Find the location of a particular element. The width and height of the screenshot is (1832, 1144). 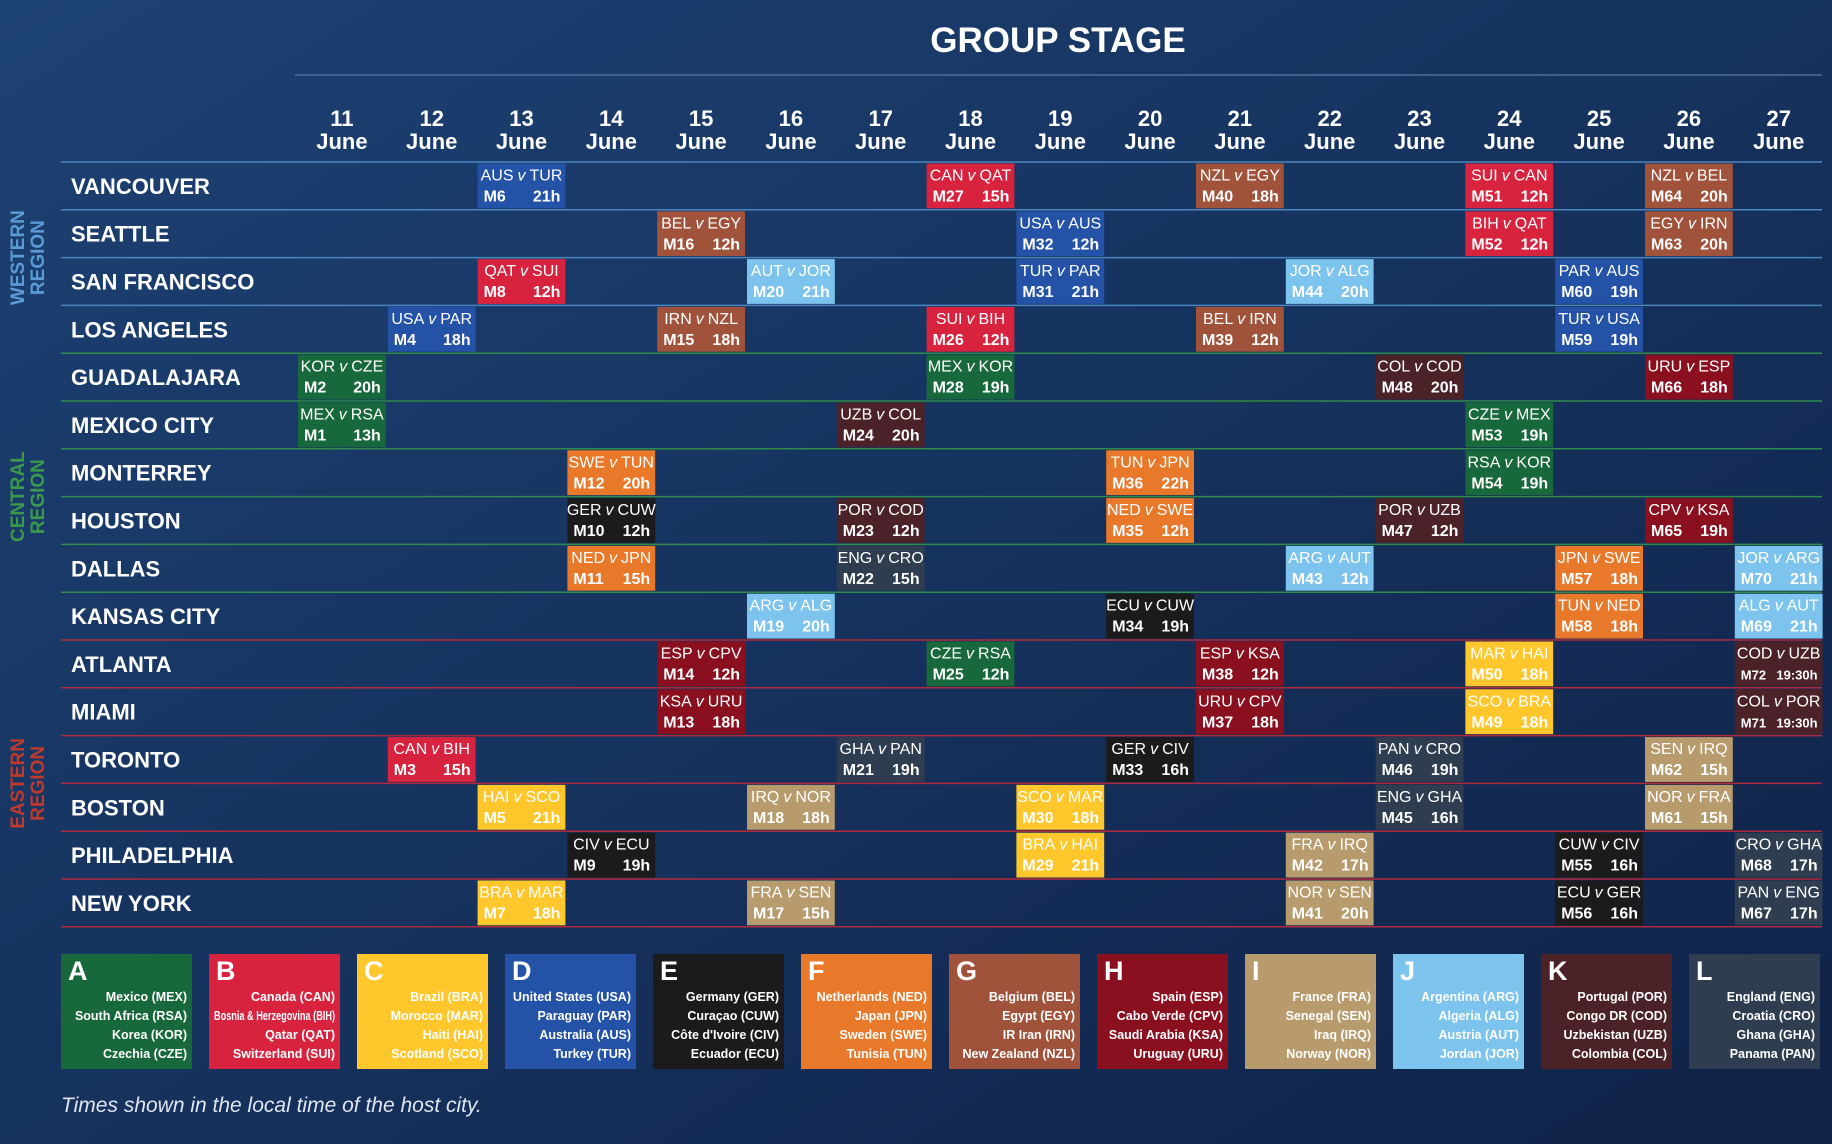

match-number: M39 is located at coordinates (1217, 340).